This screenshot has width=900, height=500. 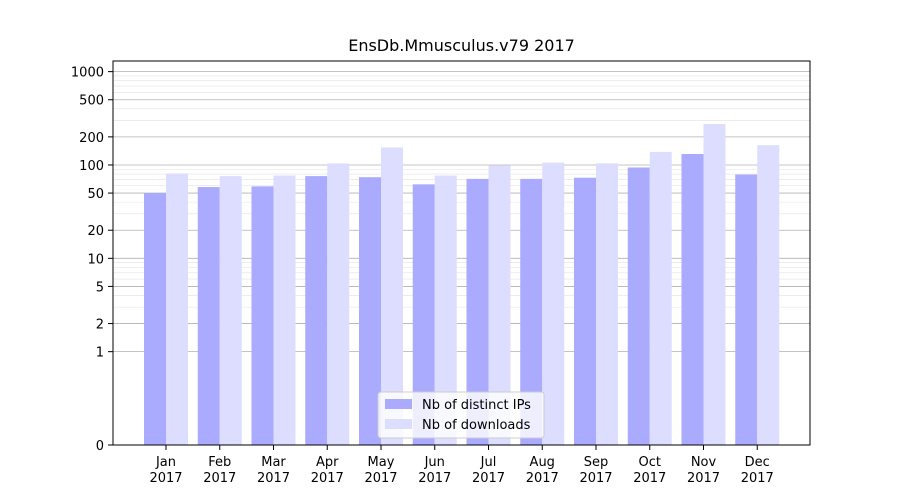 I want to click on y-tick-label: 1, so click(x=100, y=353).